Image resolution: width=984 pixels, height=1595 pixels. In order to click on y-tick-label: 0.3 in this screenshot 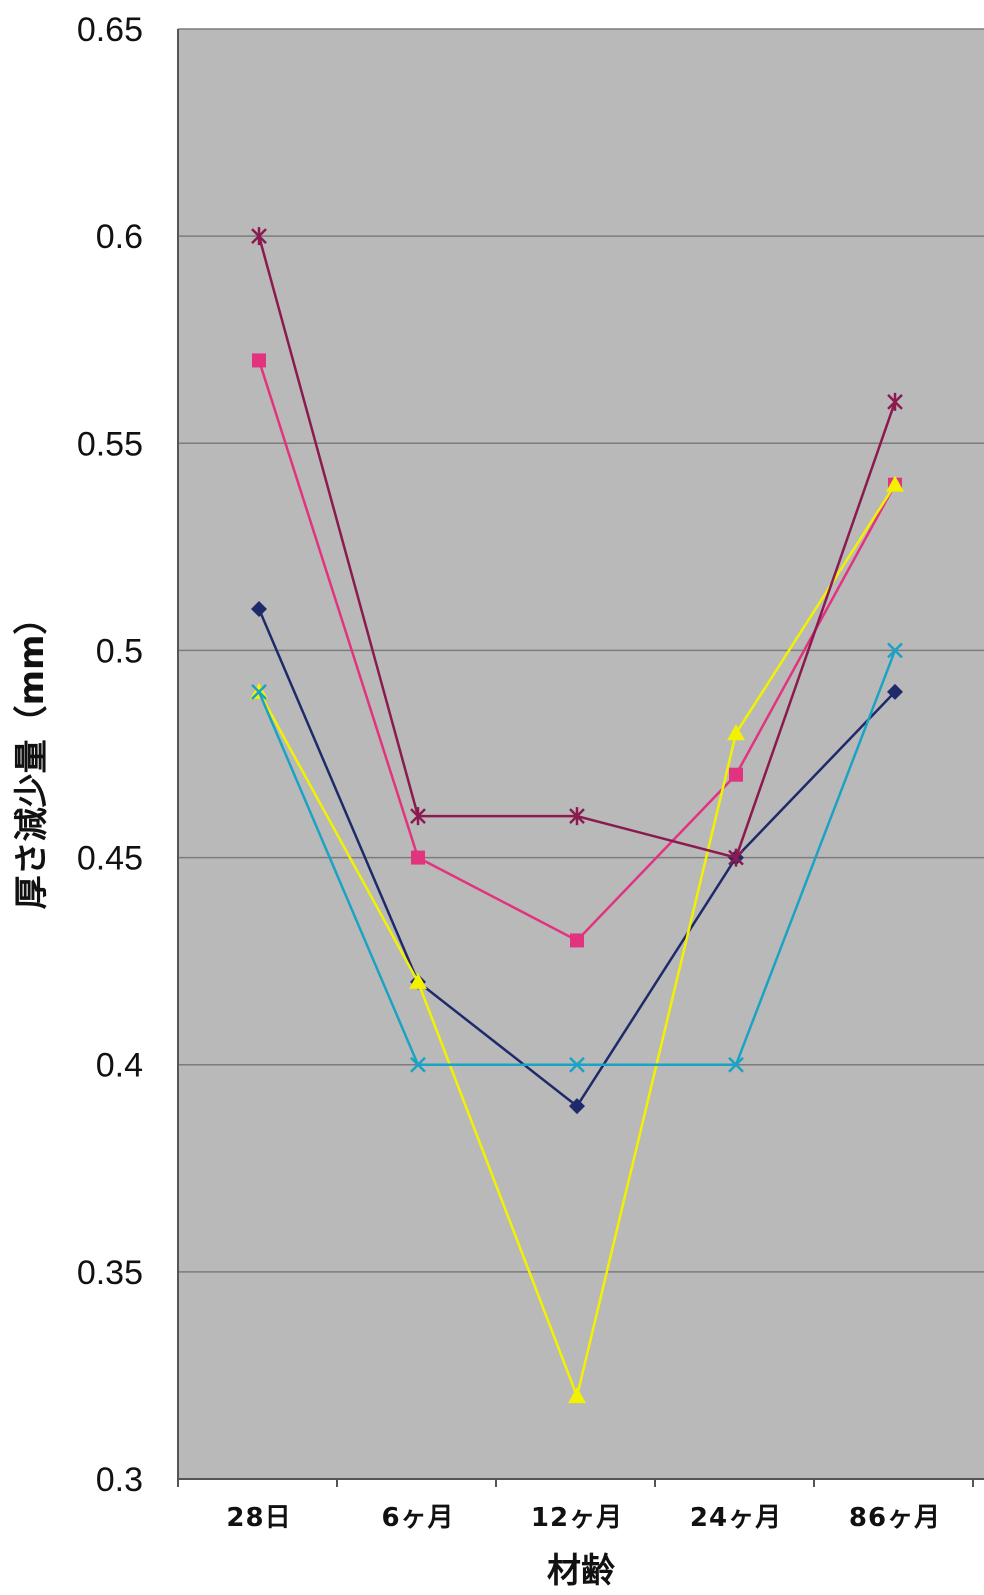, I will do `click(119, 1480)`.